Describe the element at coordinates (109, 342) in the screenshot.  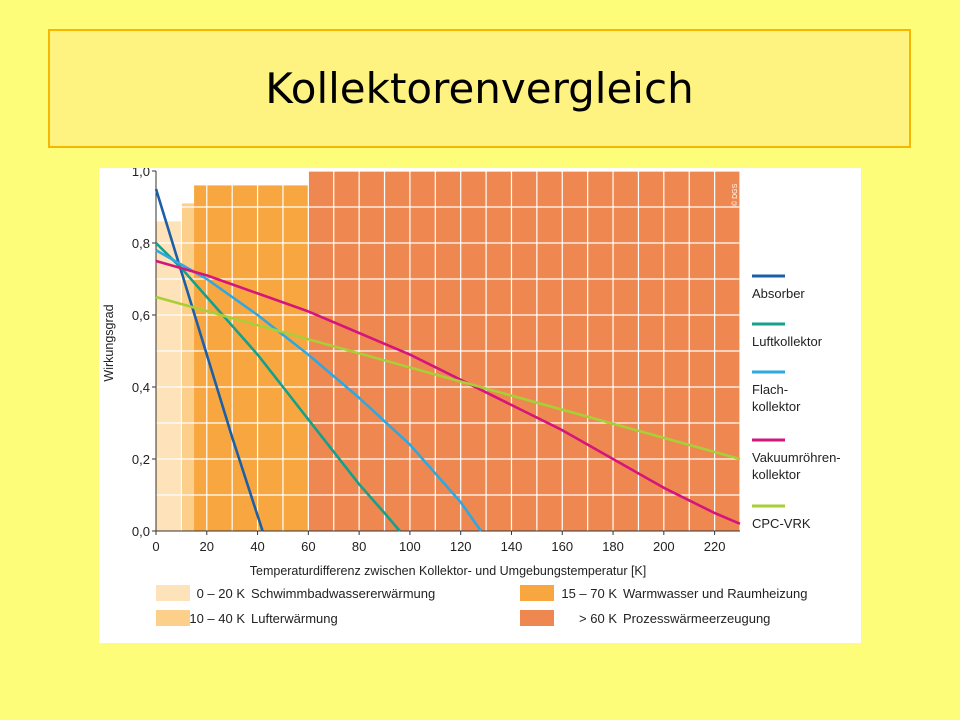
I see `y-axis-title: Wirkungsgrad` at that location.